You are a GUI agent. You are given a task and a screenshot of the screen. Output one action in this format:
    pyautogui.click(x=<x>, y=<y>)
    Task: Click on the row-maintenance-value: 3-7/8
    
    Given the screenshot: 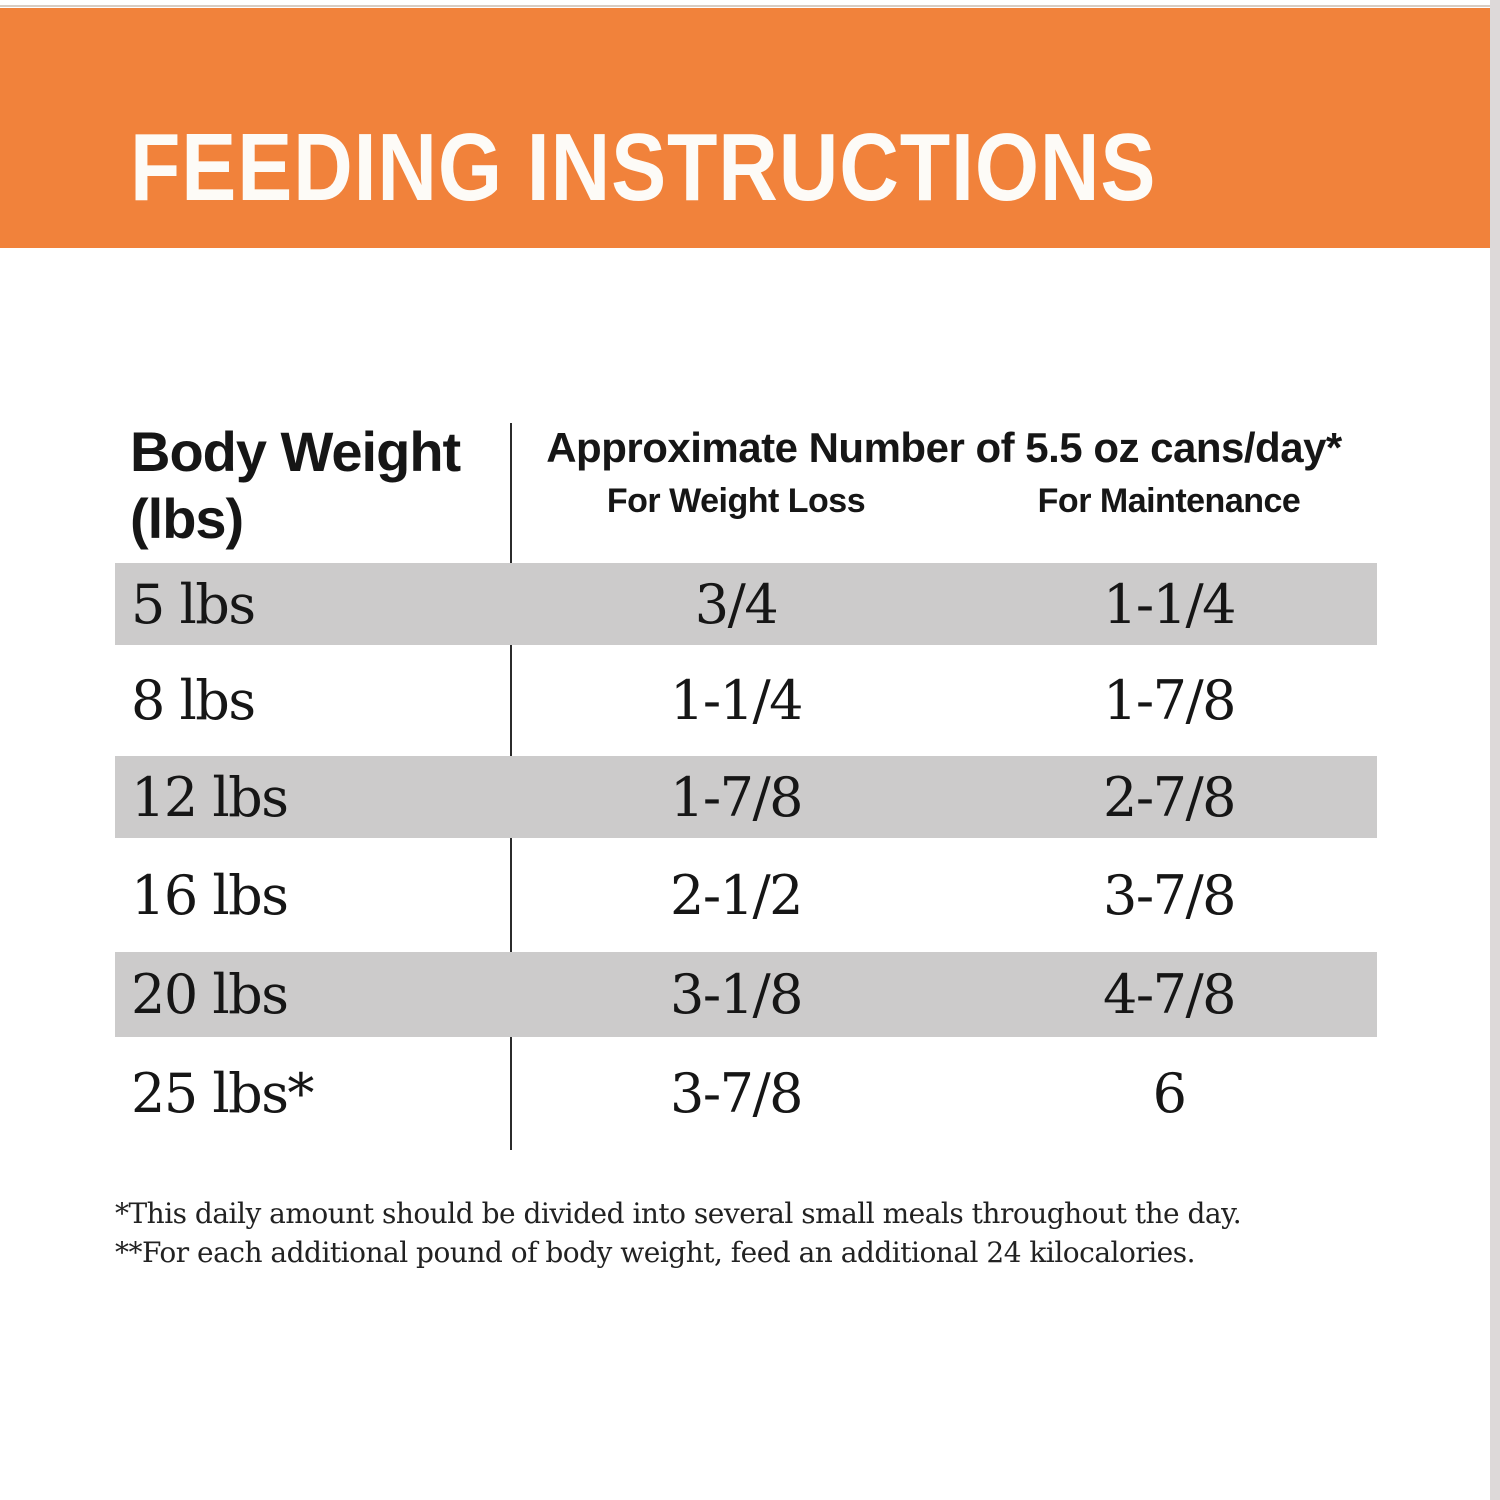 What is the action you would take?
    pyautogui.click(x=1169, y=895)
    